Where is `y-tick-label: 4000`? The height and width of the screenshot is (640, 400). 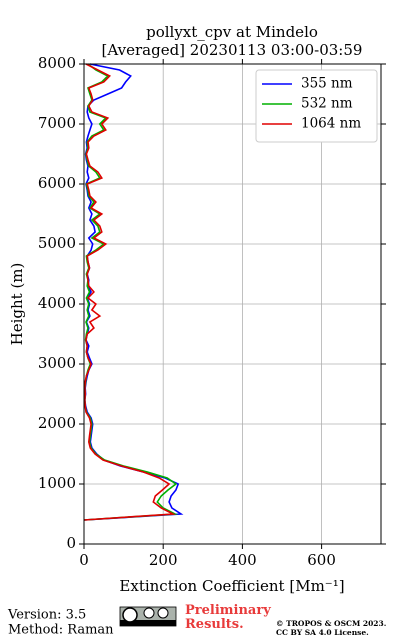 y-tick-label: 4000 is located at coordinates (57, 303).